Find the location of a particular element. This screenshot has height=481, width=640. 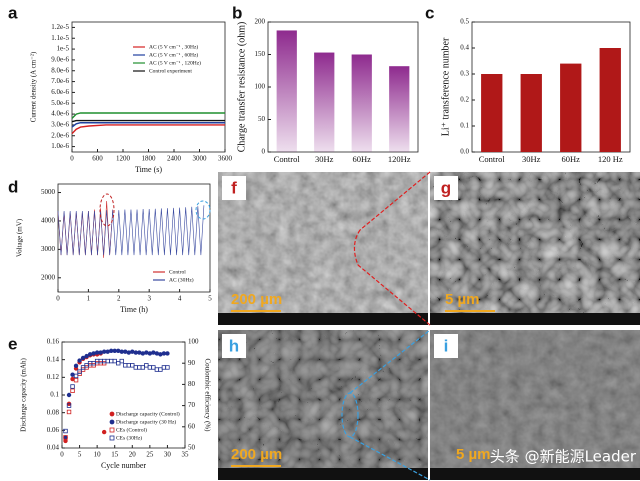

y-tick-label: 0.12 is located at coordinates (53, 377).